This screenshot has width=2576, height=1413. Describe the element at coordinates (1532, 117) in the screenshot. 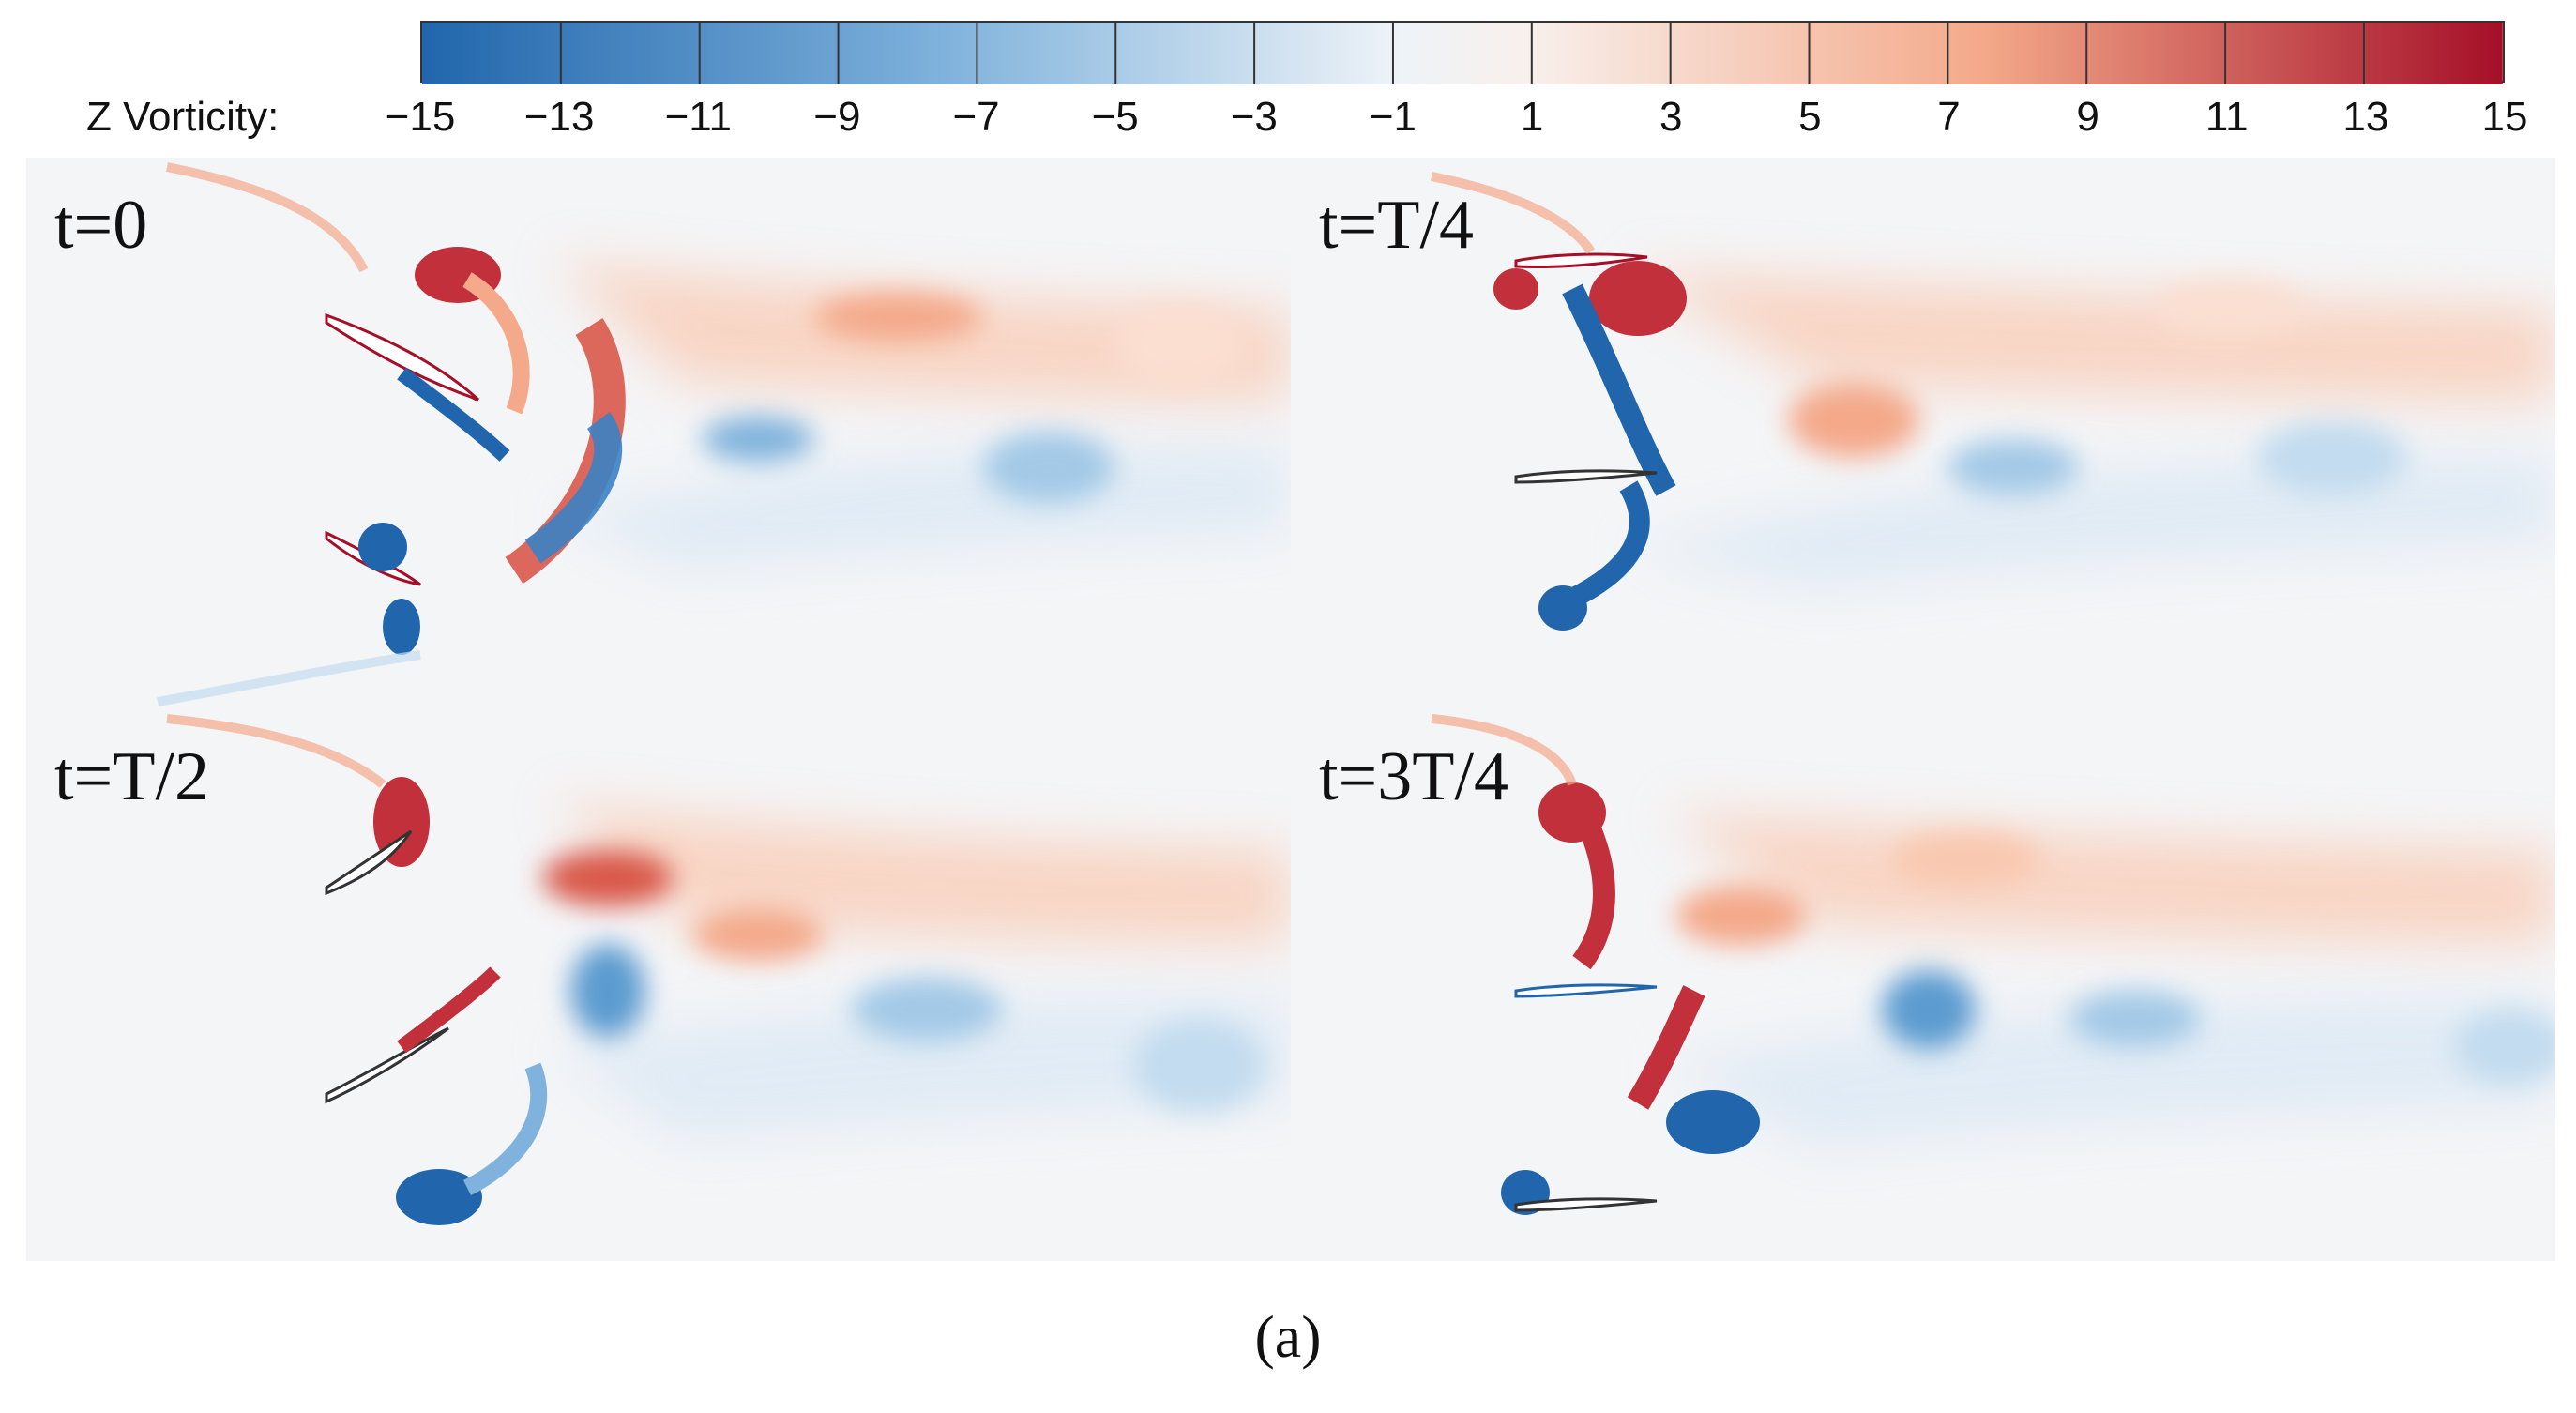

I see `colorbar-tick-label: 1` at that location.